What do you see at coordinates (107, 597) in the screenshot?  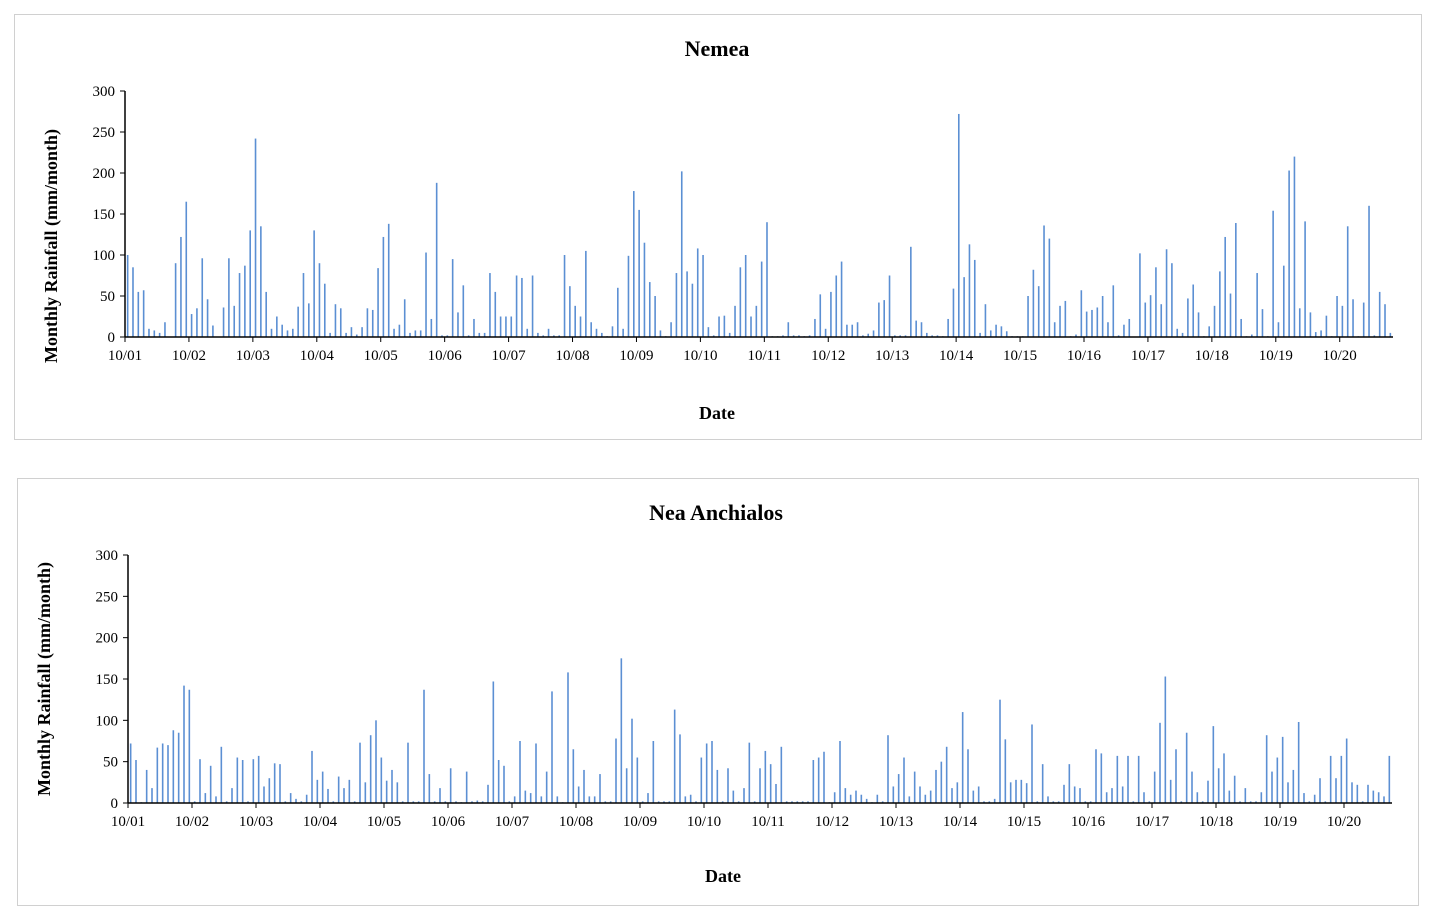 I see `y-tick-label: 250` at bounding box center [107, 597].